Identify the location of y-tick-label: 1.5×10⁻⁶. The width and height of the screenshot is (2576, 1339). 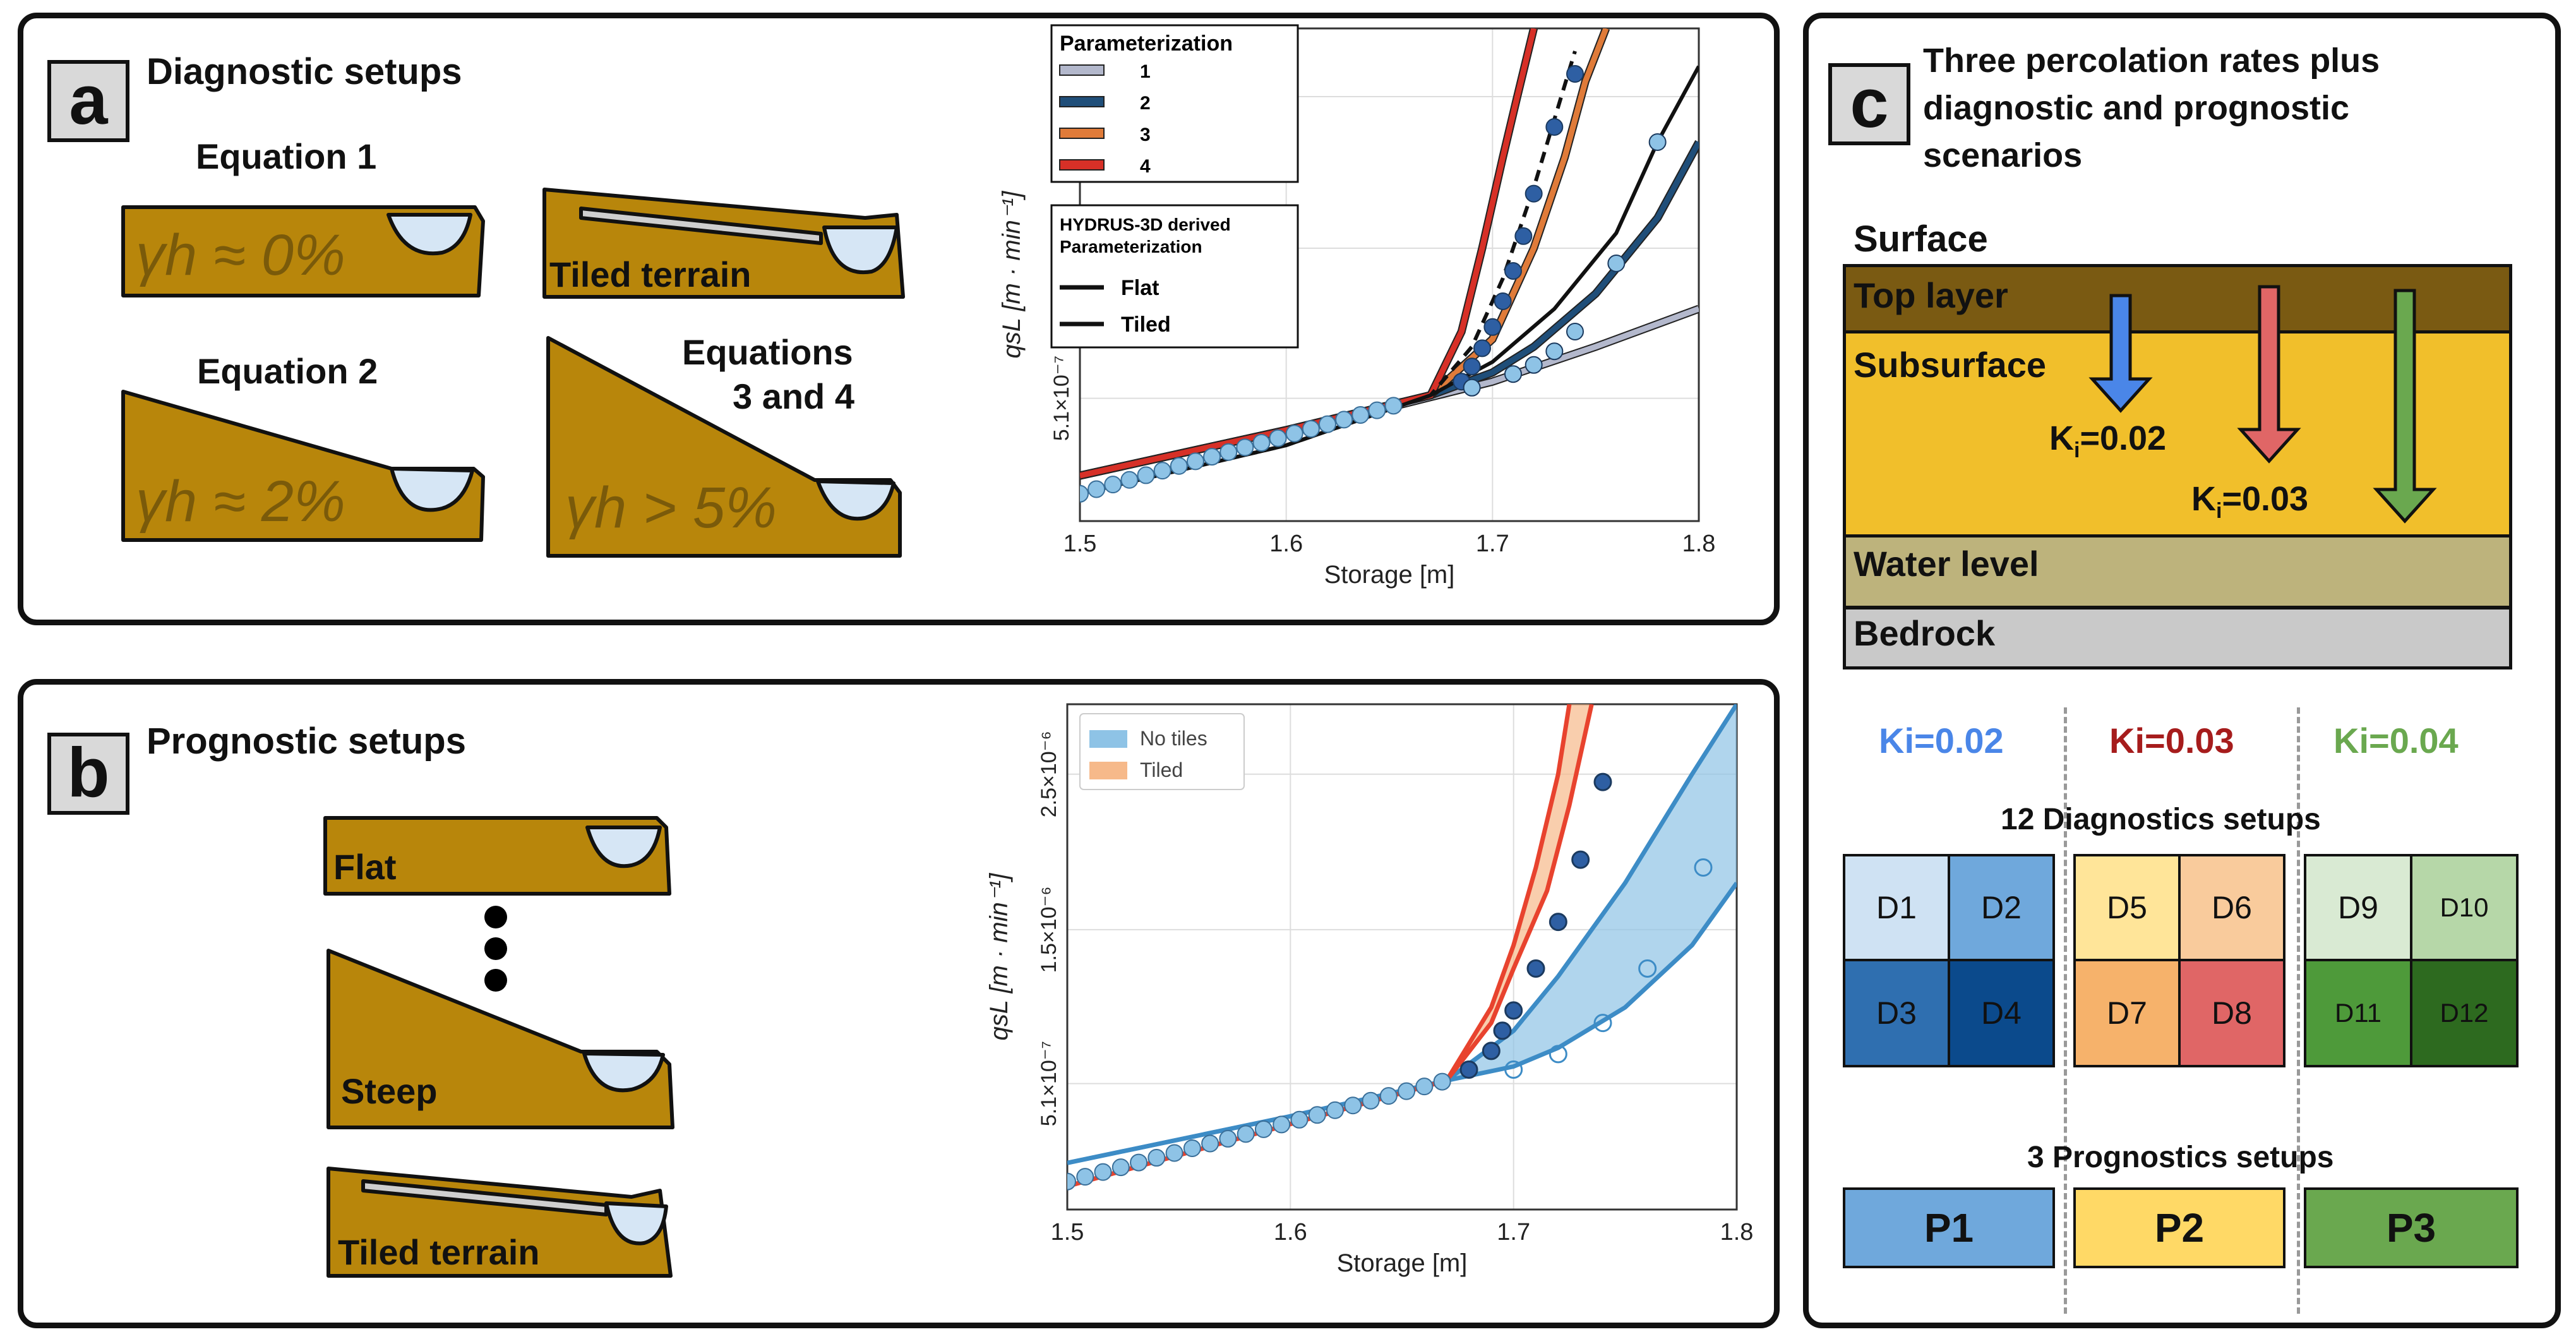
(1049, 930).